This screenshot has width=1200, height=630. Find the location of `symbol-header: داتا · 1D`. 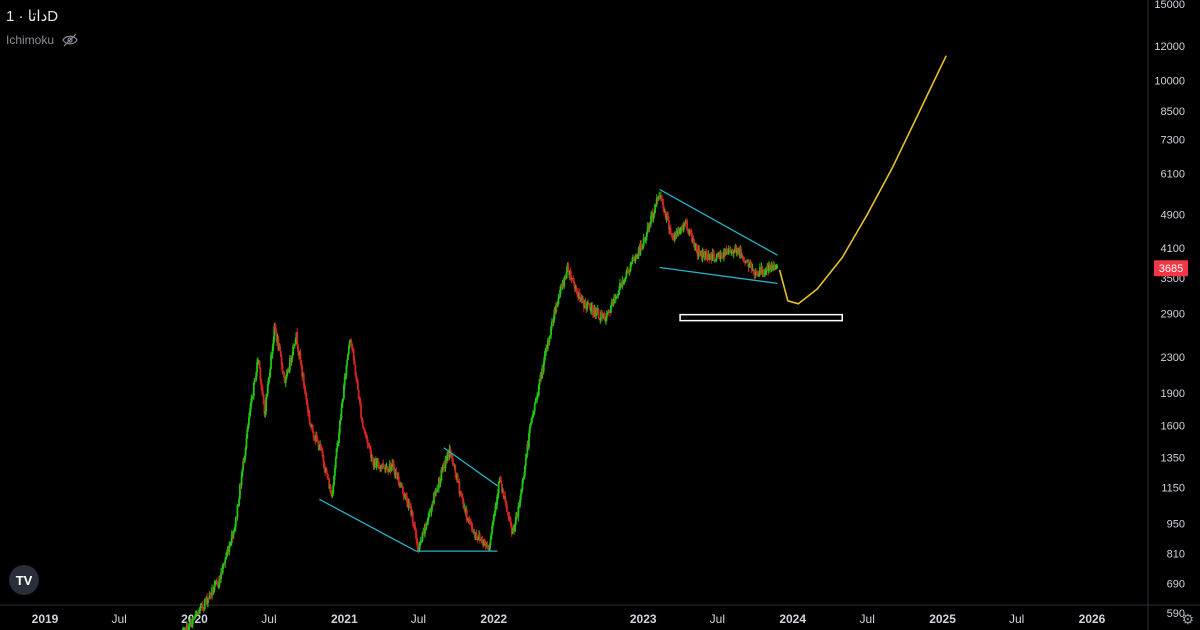

symbol-header: داتا · 1D is located at coordinates (32, 16).